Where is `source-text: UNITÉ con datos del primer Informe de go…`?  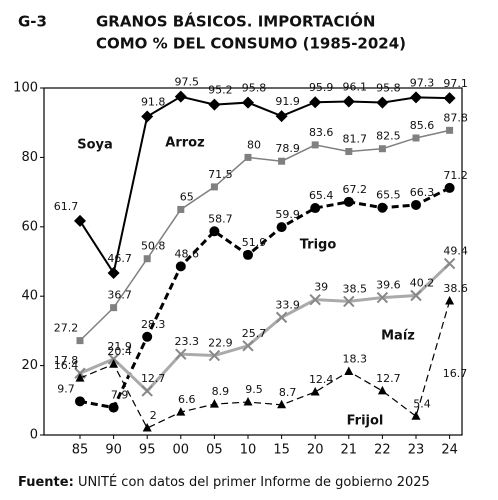
source-text: UNITÉ con datos del primer Informe de go… is located at coordinates (254, 482).